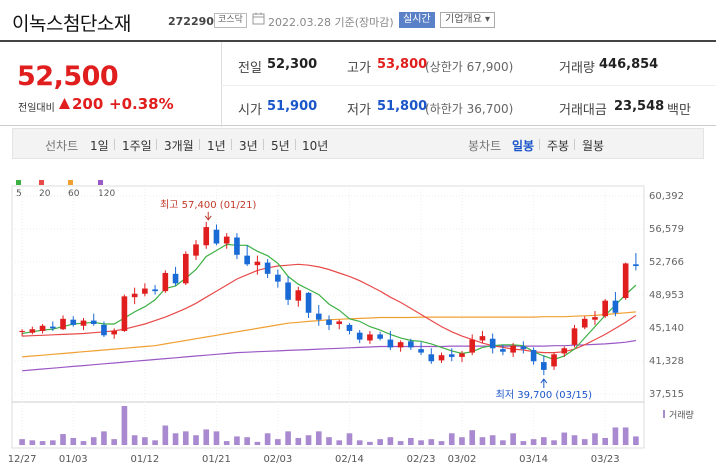 The height and width of the screenshot is (473, 716). Describe the element at coordinates (277, 459) in the screenshot. I see `x-tick-label: 02/03` at that location.